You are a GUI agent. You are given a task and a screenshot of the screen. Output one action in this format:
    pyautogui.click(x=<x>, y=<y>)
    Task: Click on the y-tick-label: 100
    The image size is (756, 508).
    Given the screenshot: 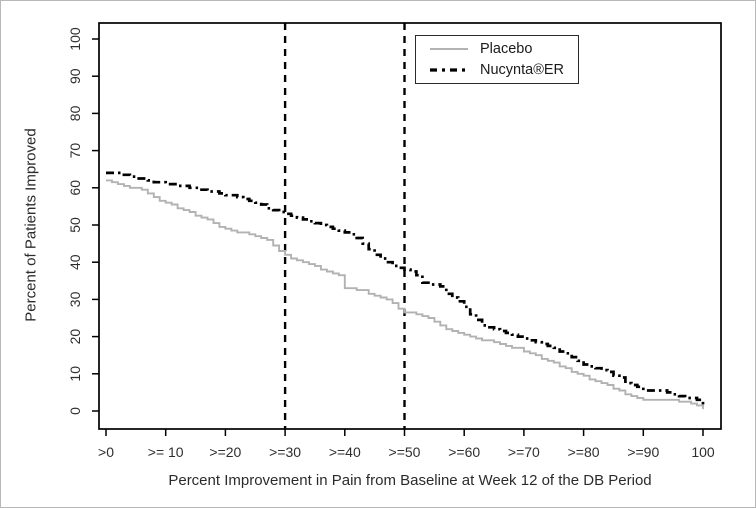 What is the action you would take?
    pyautogui.click(x=75, y=39)
    